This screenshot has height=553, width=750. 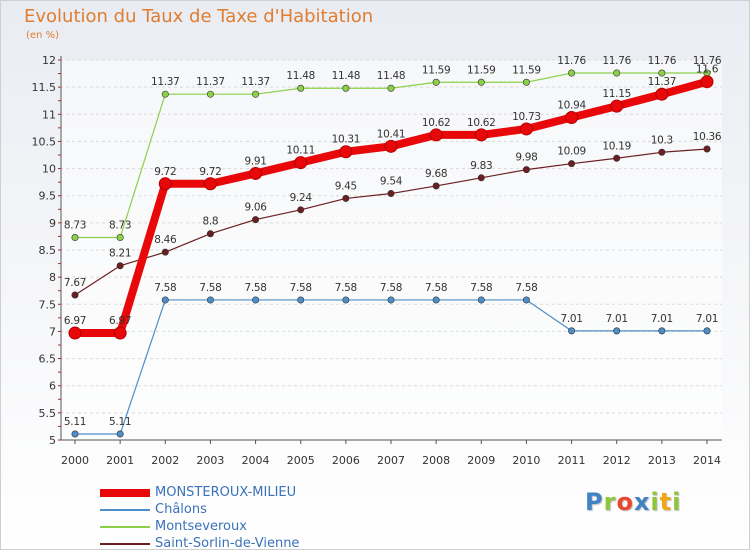 I want to click on proxiti-logo: Proxiti, so click(x=633, y=502).